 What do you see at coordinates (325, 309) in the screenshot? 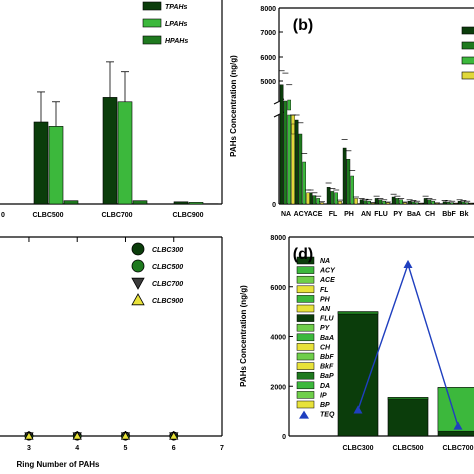
I see `panel-d-legend-label: AN` at bounding box center [325, 309].